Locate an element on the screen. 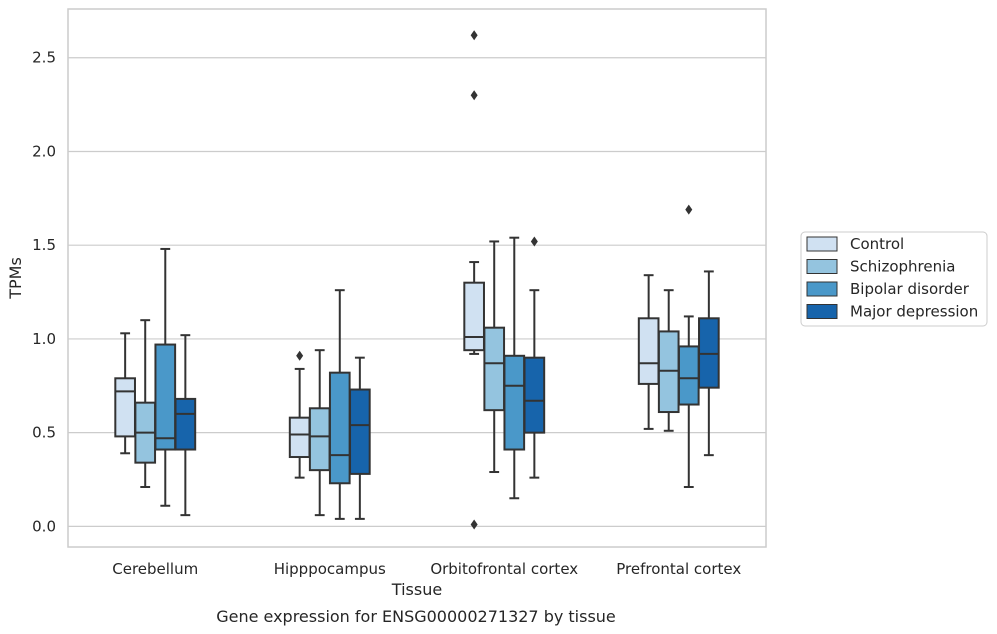 The width and height of the screenshot is (997, 634). x-tick-label: Cerebellum is located at coordinates (155, 569).